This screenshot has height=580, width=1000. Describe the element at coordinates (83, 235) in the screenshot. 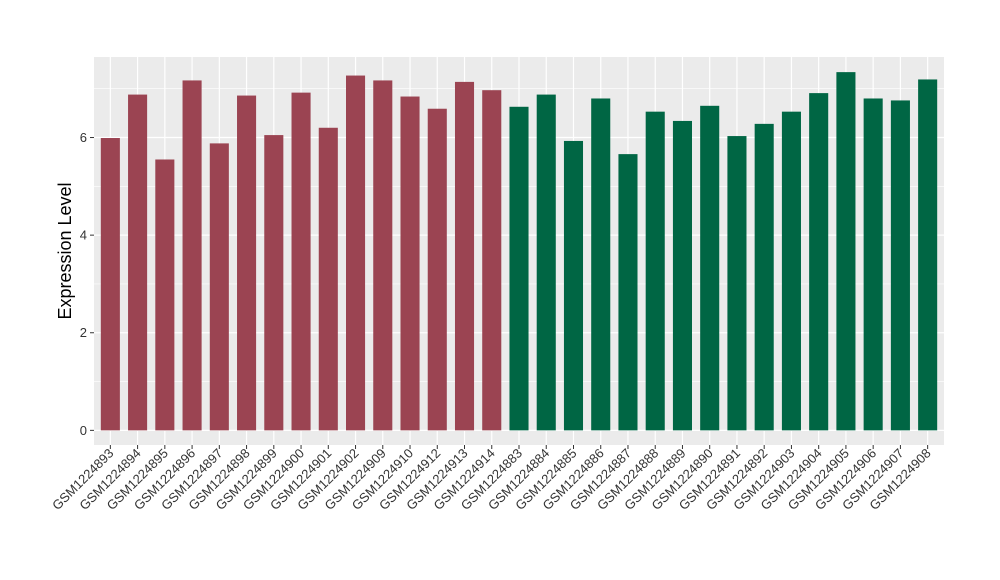

I see `y-tick-label: 4` at that location.